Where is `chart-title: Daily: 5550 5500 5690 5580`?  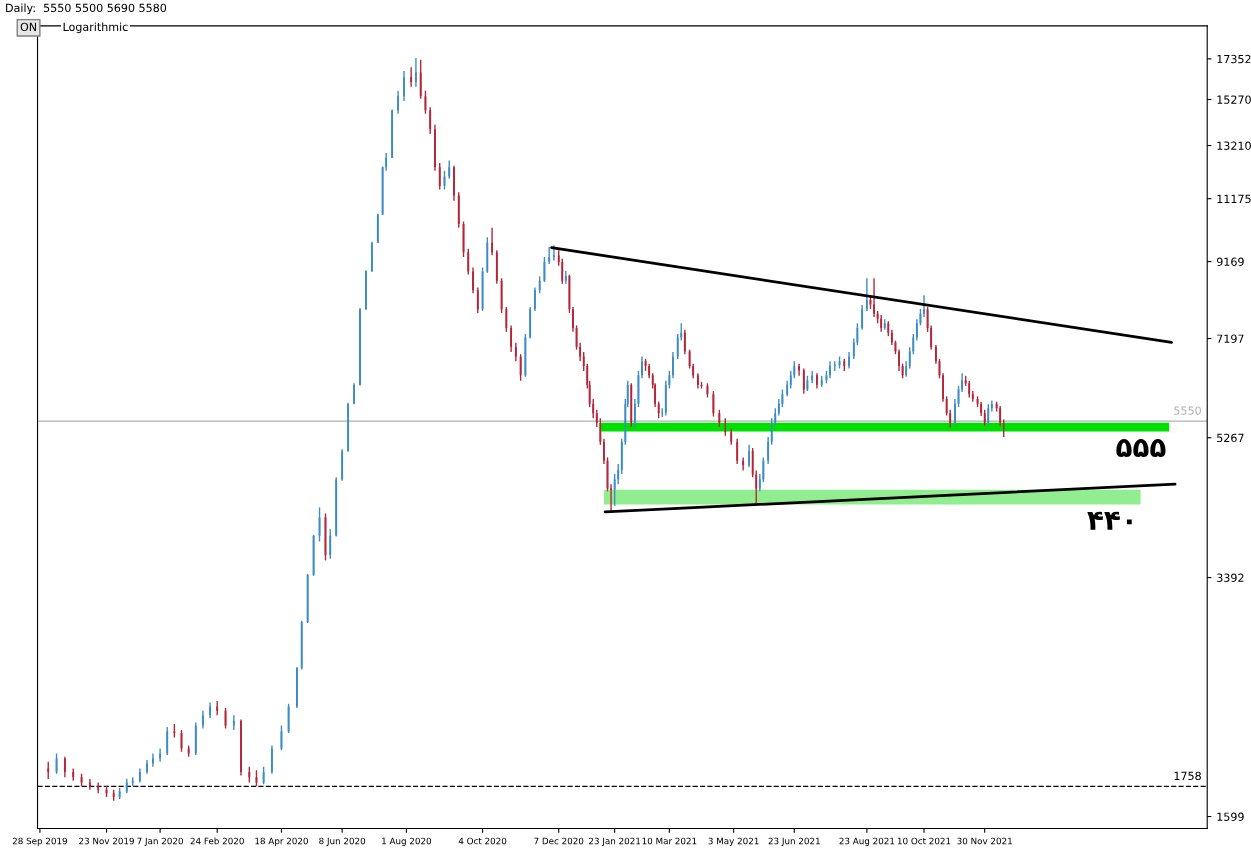 chart-title: Daily: 5550 5500 5690 5580 is located at coordinates (86, 9).